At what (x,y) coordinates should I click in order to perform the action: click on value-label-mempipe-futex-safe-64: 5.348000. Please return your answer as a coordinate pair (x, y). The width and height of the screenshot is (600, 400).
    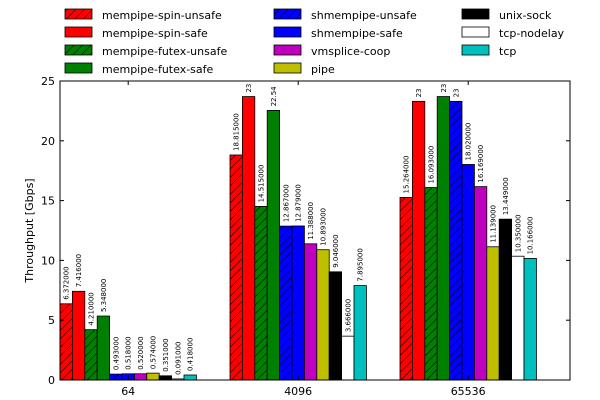
    Looking at the image, I should click on (104, 295).